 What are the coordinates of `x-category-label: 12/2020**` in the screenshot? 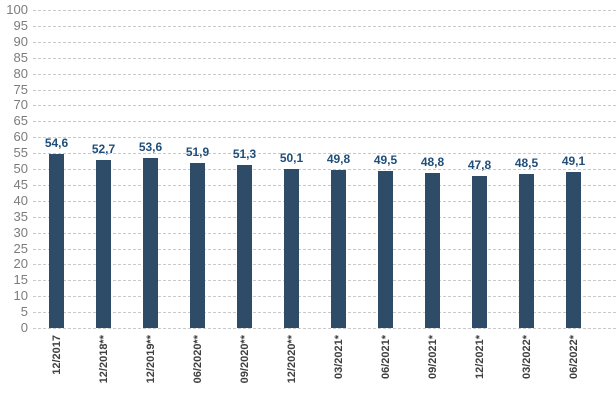 It's located at (291, 359).